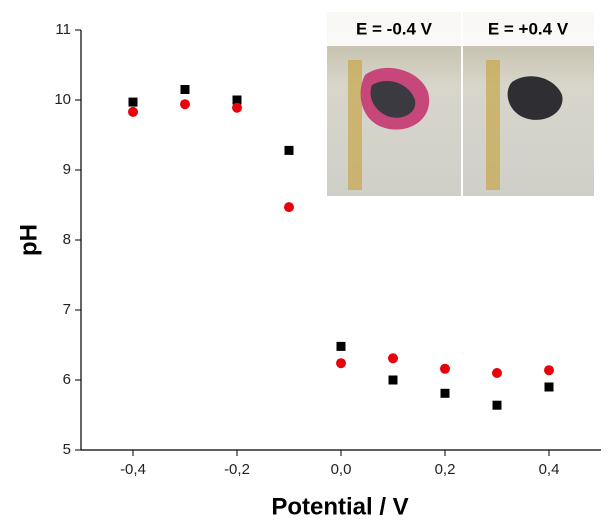 Image resolution: width=610 pixels, height=525 pixels. Describe the element at coordinates (339, 506) in the screenshot. I see `x-axis-title: Potential / V` at that location.